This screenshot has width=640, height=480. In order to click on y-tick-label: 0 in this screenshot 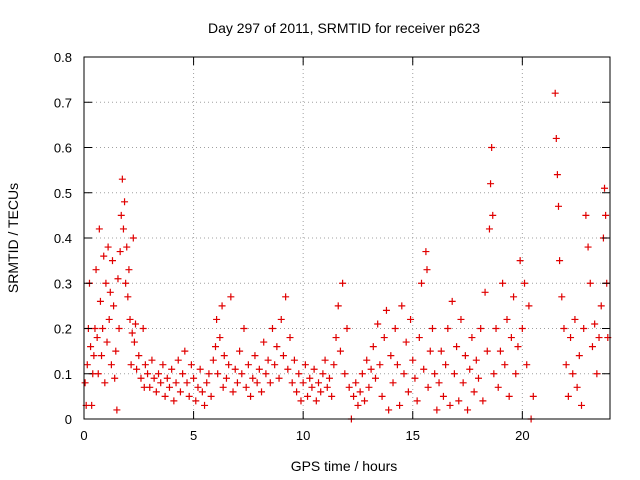, I will do `click(68, 419)`.